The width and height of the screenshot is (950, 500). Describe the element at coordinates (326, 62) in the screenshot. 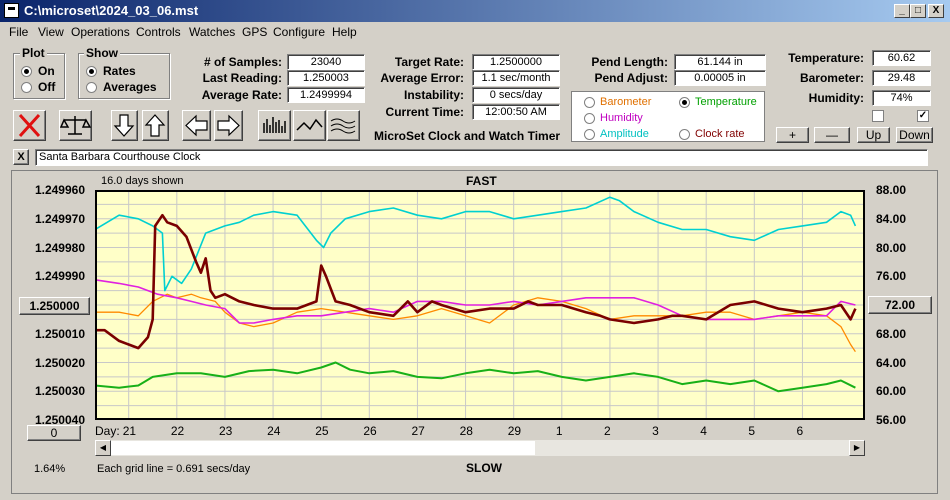

I see `samples-field: 23040` at that location.